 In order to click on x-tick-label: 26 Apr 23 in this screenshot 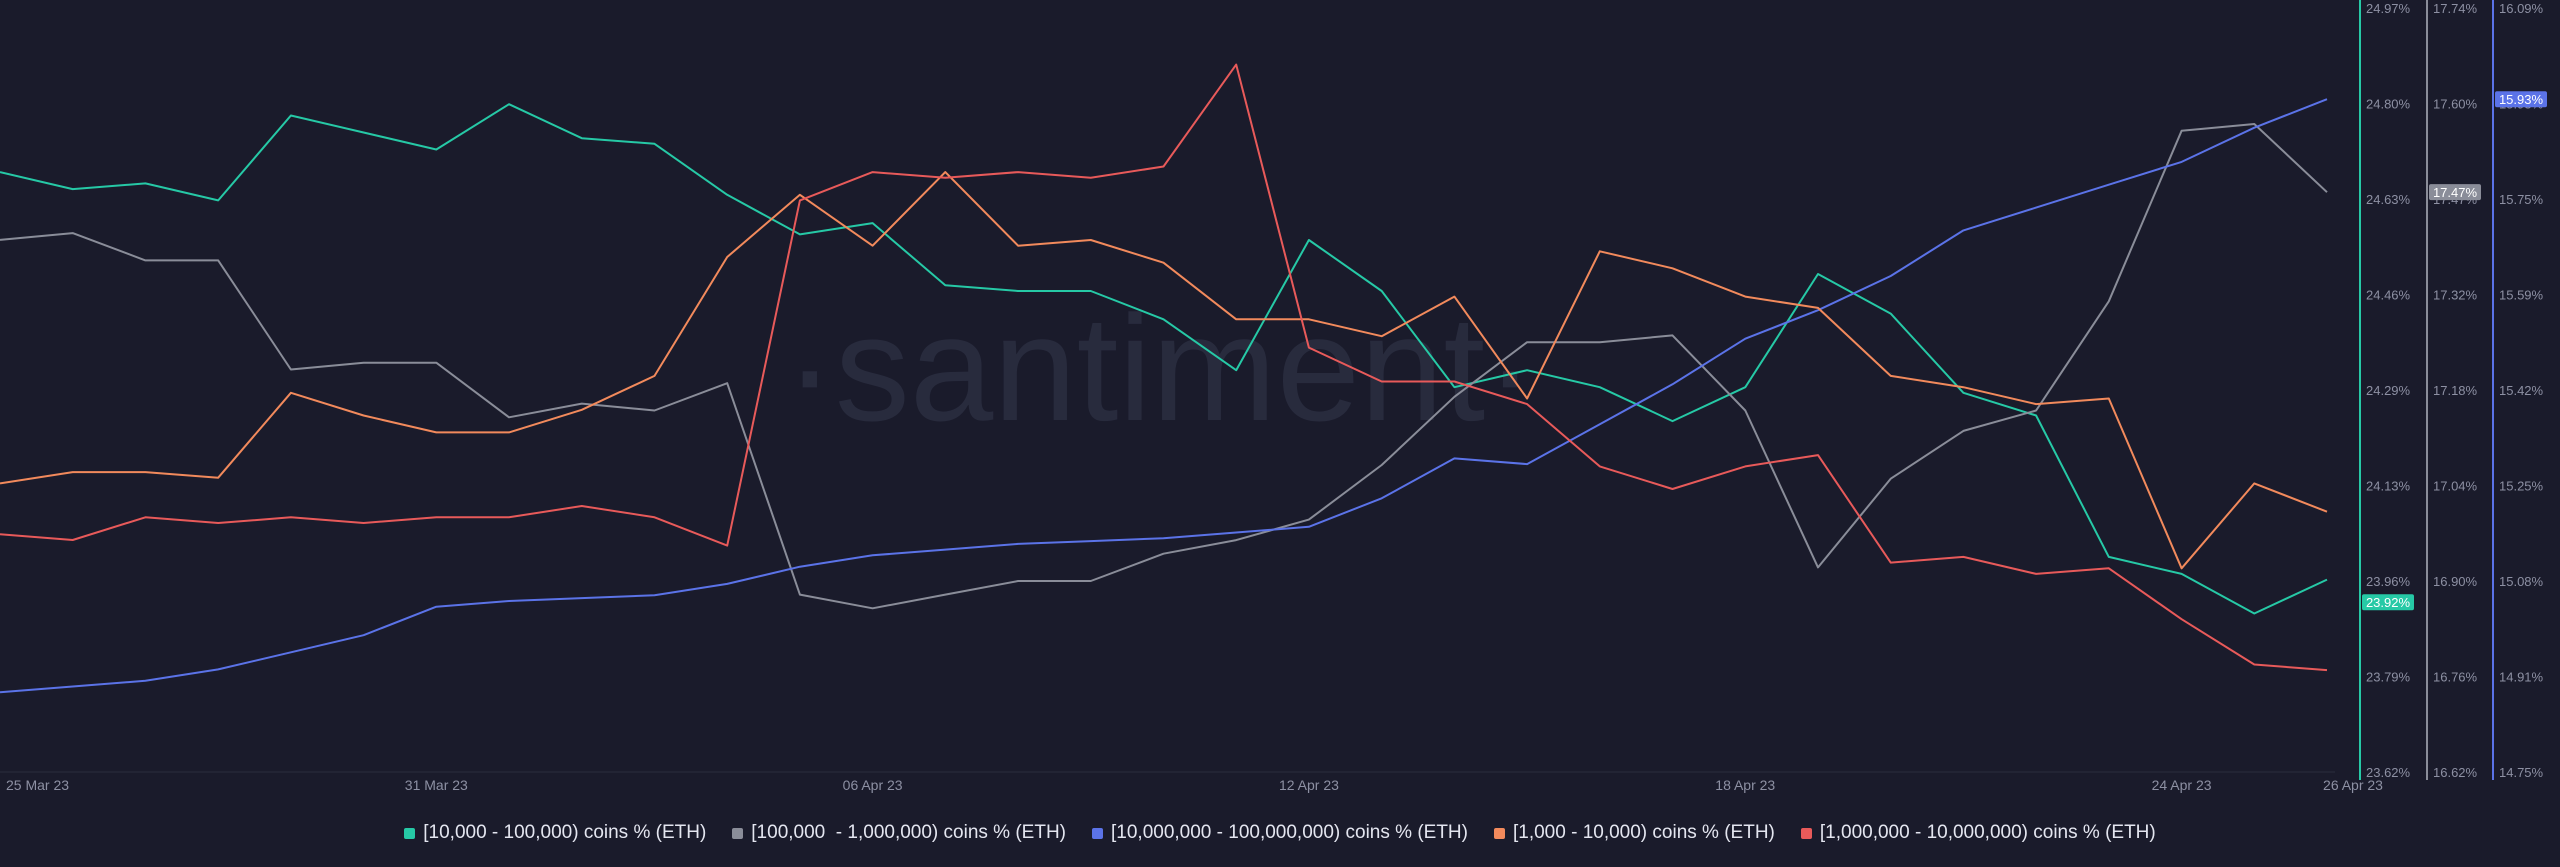, I will do `click(2353, 785)`.